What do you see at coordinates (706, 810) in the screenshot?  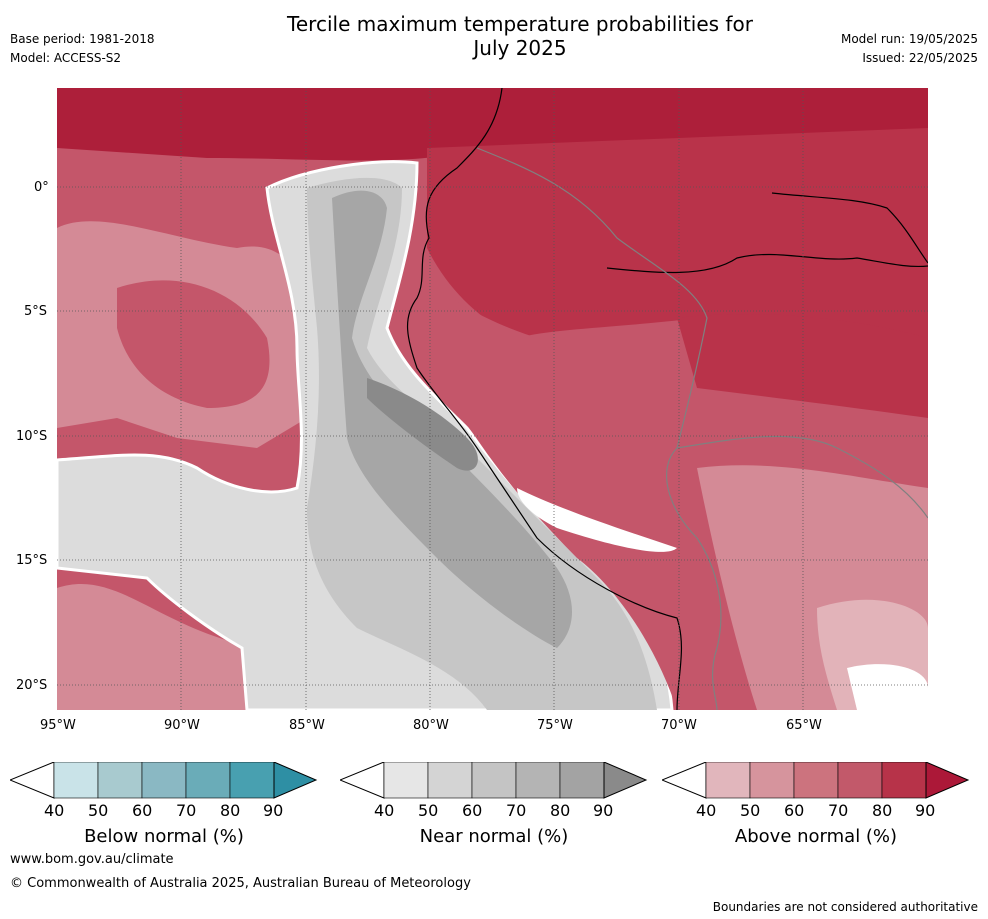 I see `cb3-tick-40: 40` at bounding box center [706, 810].